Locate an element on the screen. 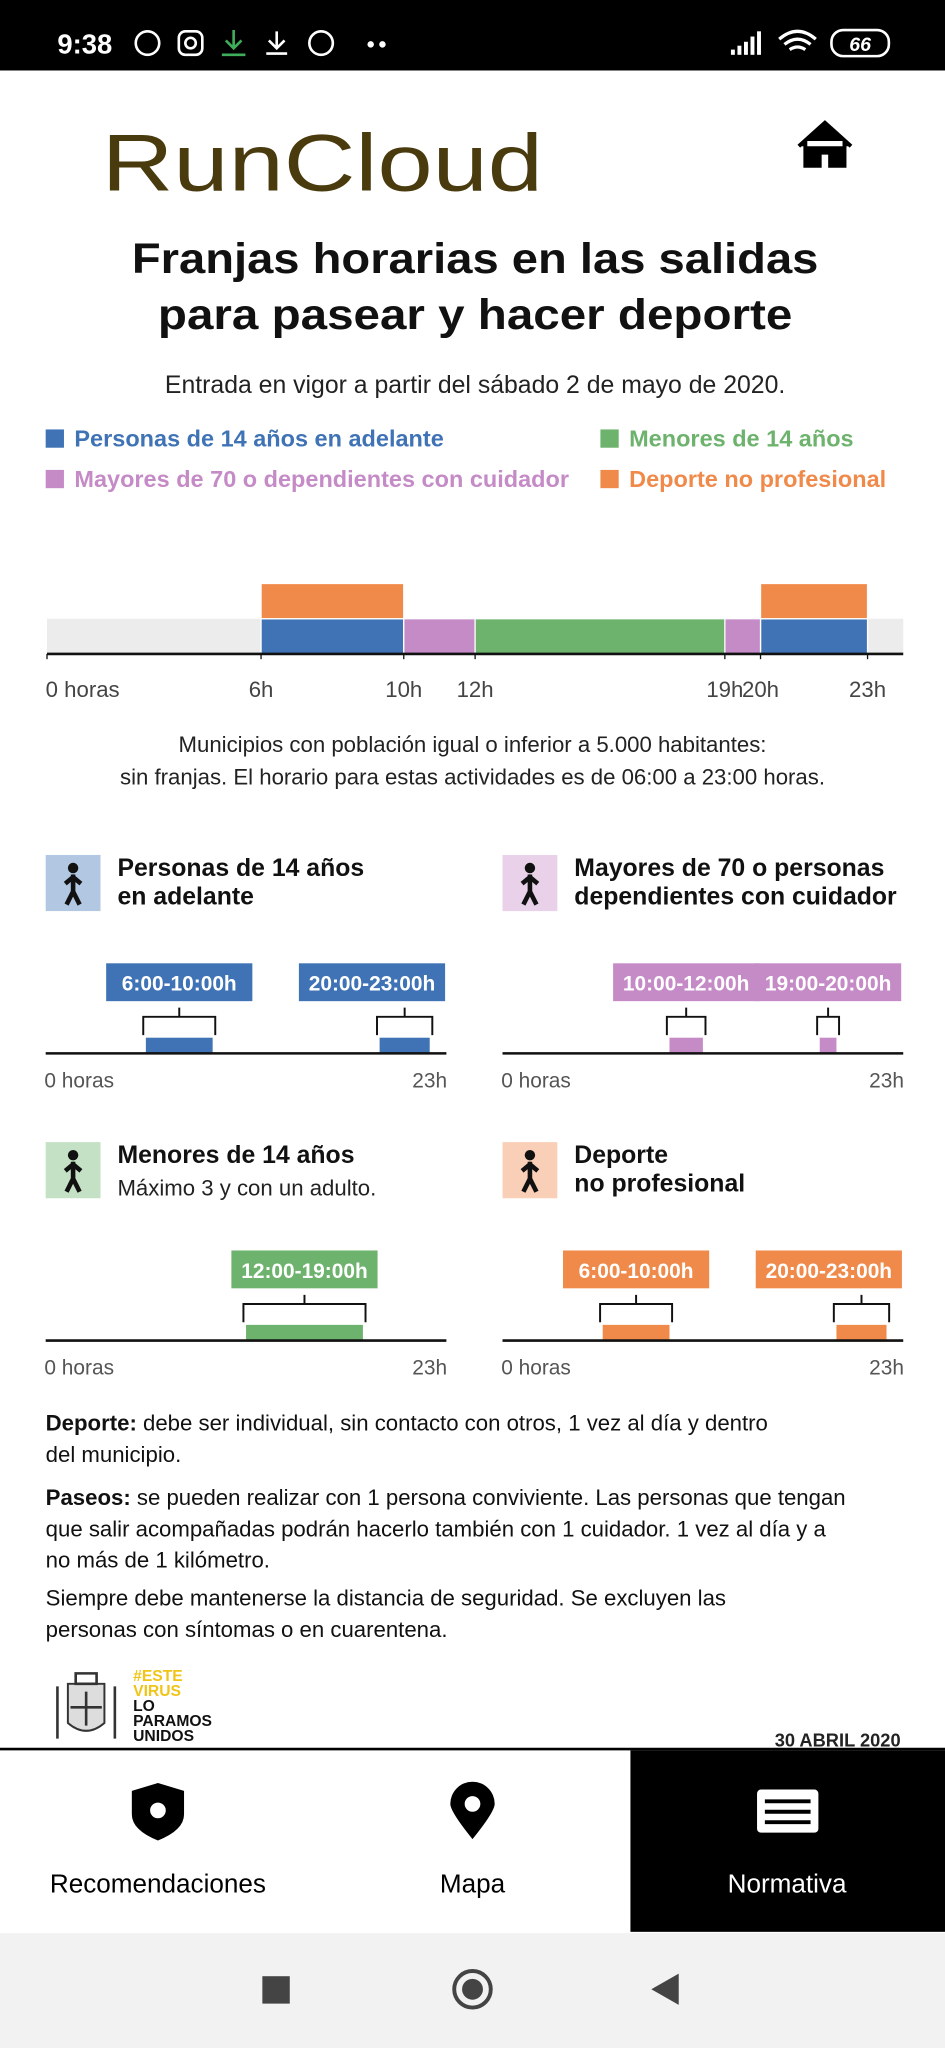  title: para pasear y hacer deporte is located at coordinates (475, 315).